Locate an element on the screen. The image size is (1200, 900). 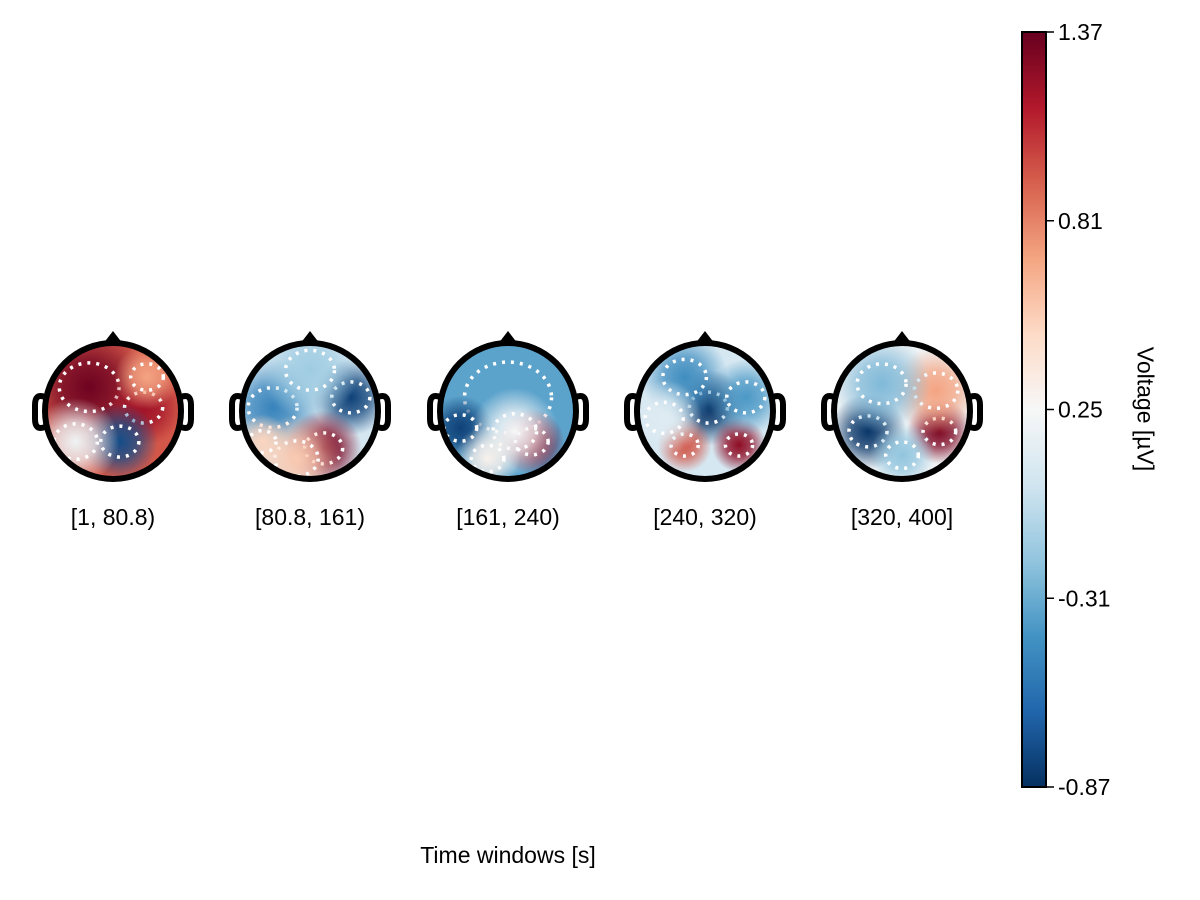
time-window-label: [240, 320) is located at coordinates (705, 517).